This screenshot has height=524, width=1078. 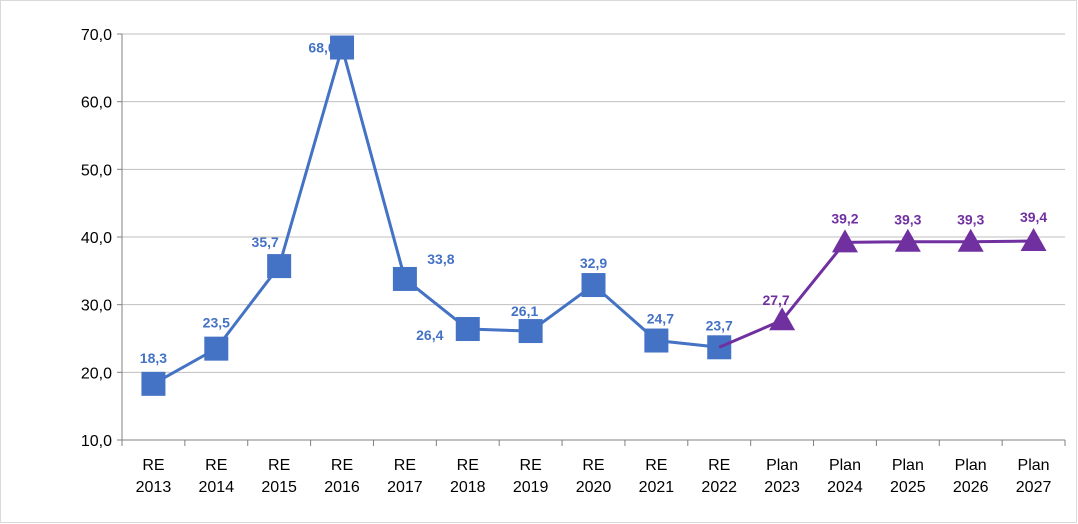 I want to click on y-tick-label: 40,0, so click(x=96, y=238).